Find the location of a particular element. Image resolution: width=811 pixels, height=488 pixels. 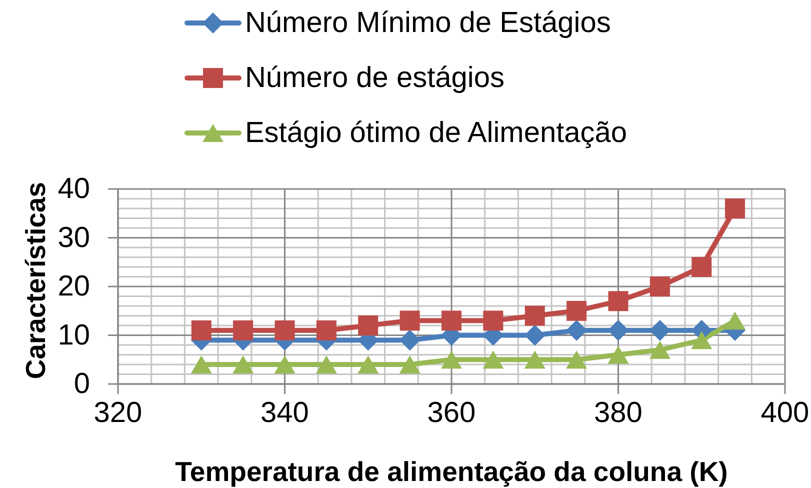

x-tick-label: 360 is located at coordinates (451, 412).